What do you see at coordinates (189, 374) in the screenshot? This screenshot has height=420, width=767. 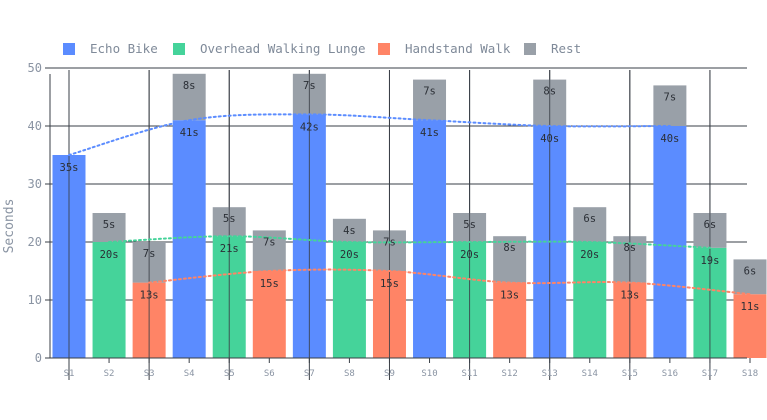 I see `x-tick-label: S4` at bounding box center [189, 374].